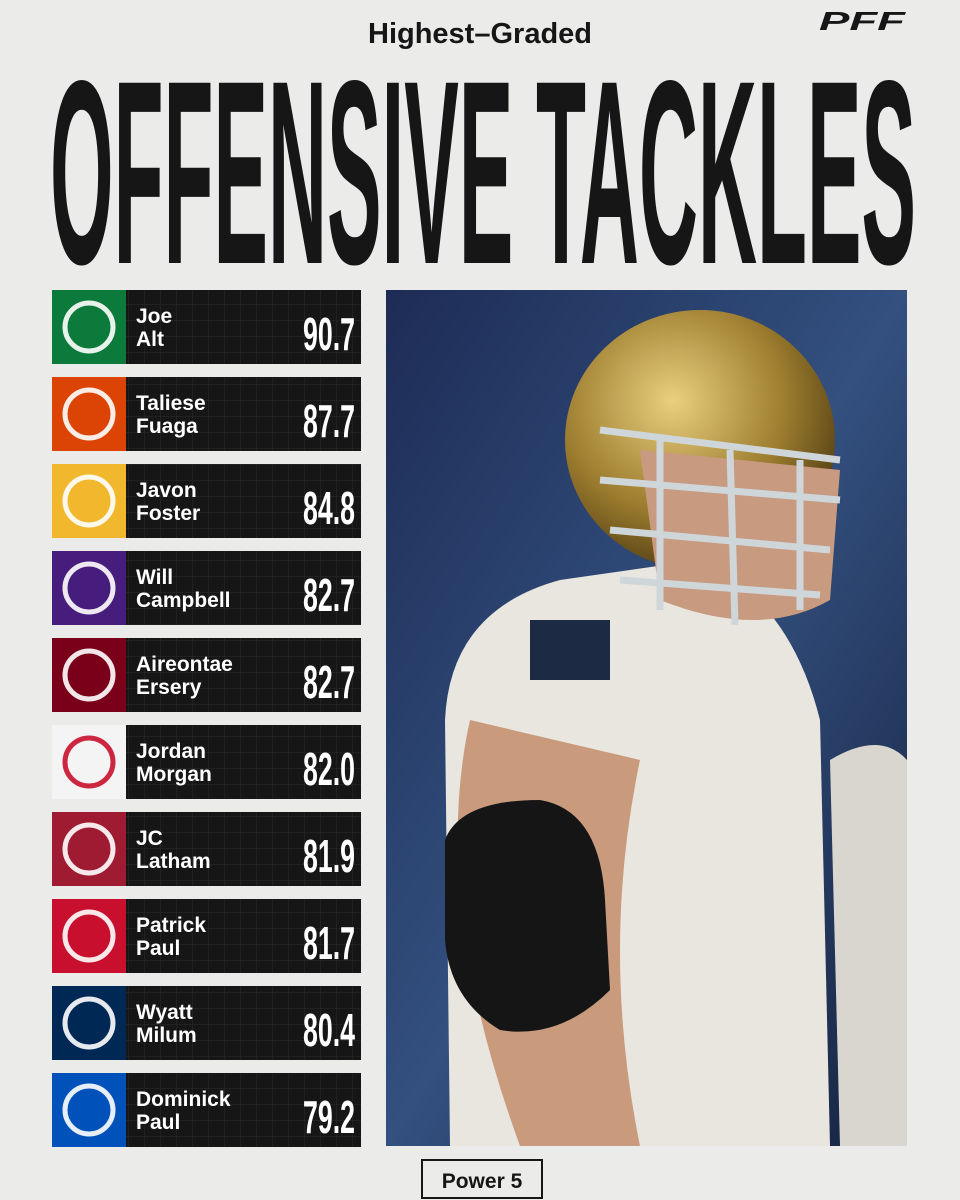 This screenshot has width=960, height=1200. Describe the element at coordinates (720, 526) in the screenshot. I see `photo-facemask` at that location.